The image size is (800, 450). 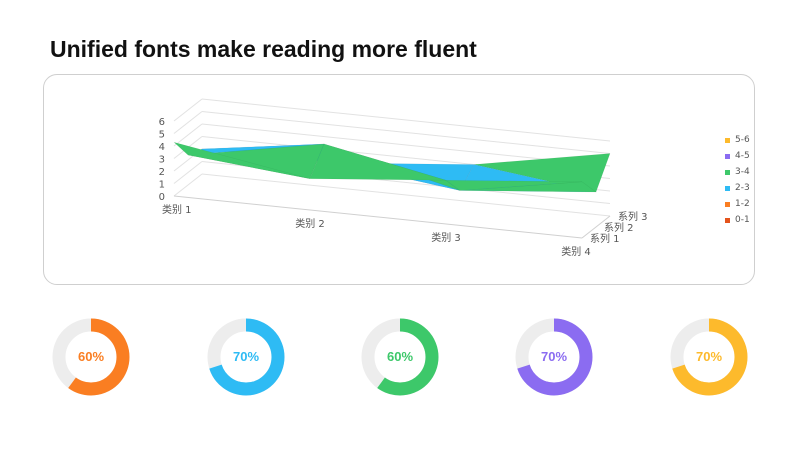 What do you see at coordinates (755, 204) in the screenshot?
I see `legend-item: 1-2` at bounding box center [755, 204].